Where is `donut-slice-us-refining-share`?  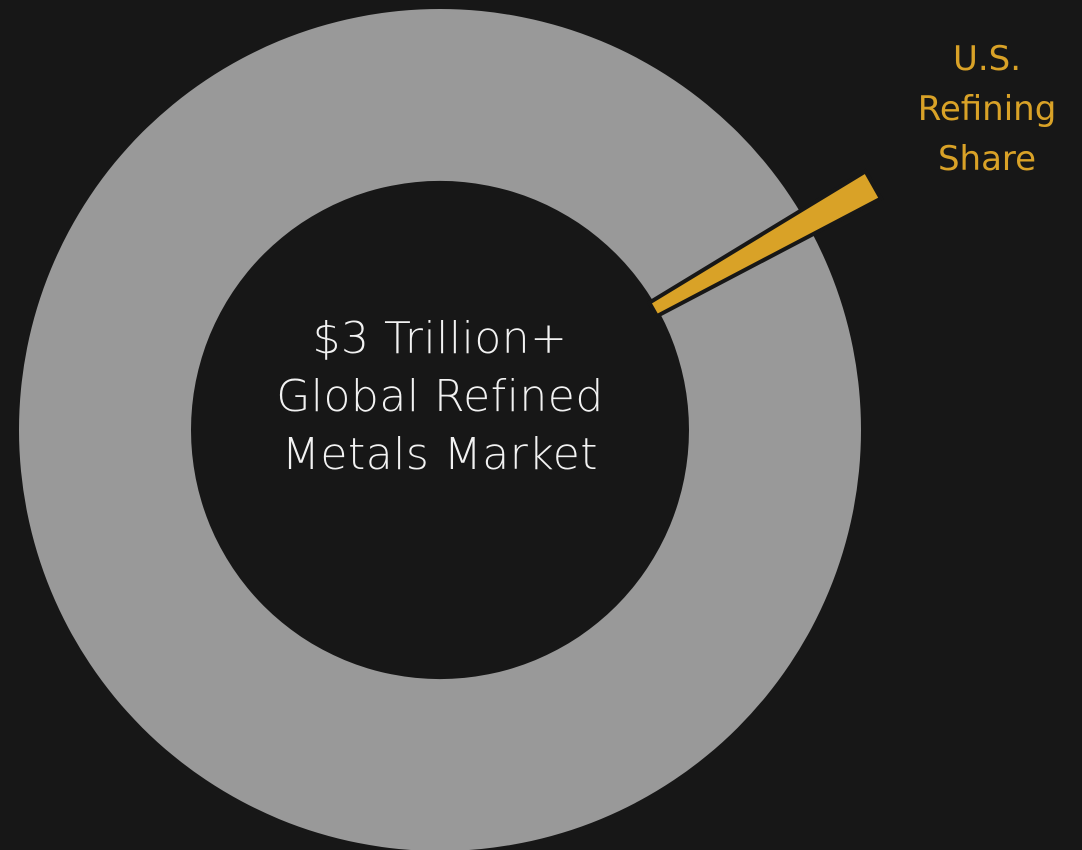
donut-slice-us-refining-share is located at coordinates (765, 243).